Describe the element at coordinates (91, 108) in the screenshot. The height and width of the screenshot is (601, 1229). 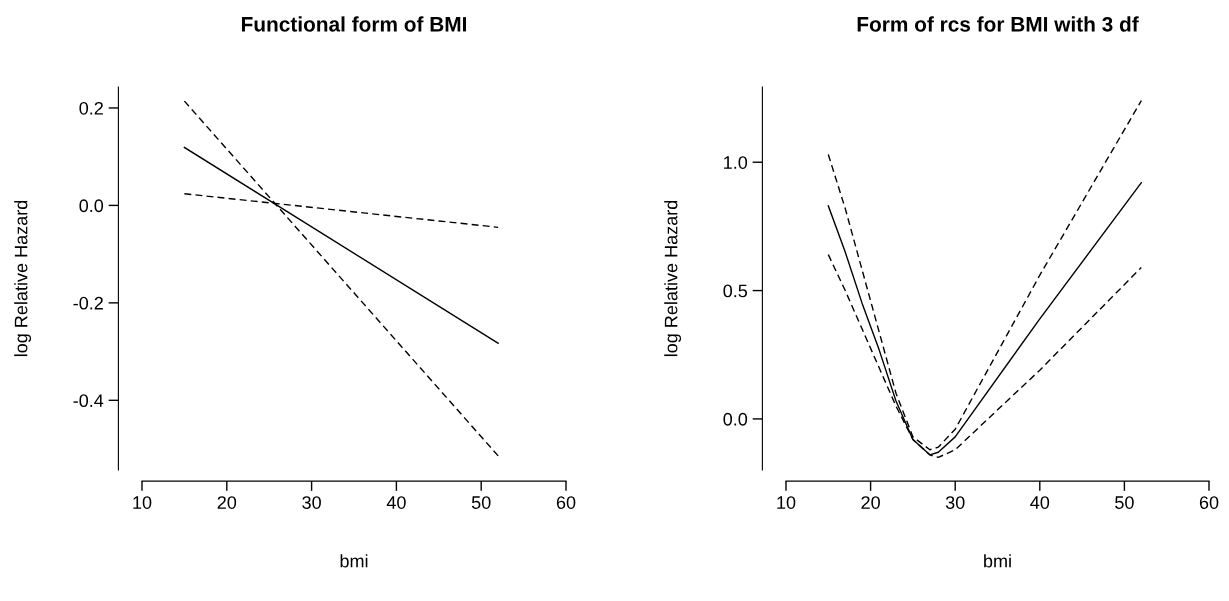
I see `y-tick-label: 0.2` at that location.